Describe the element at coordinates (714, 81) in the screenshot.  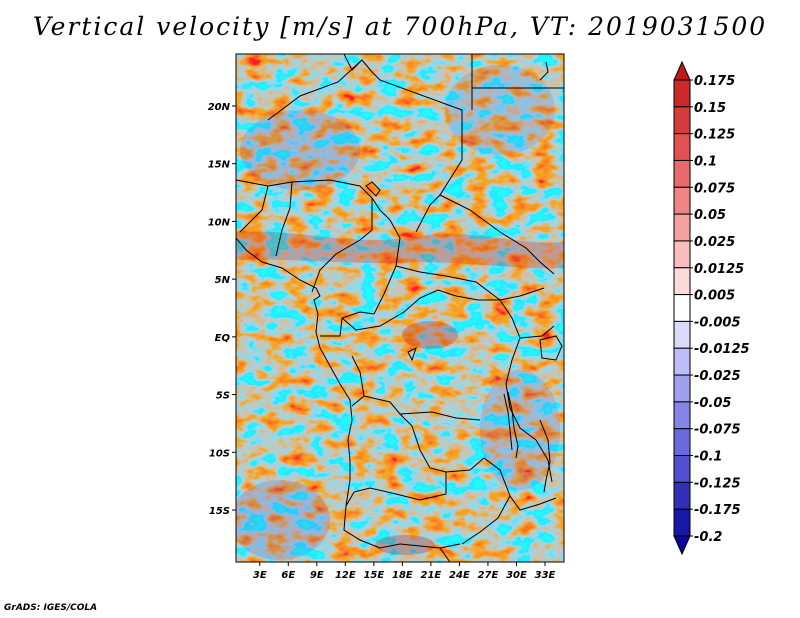
I see `colorbar-label: 0.175` at that location.